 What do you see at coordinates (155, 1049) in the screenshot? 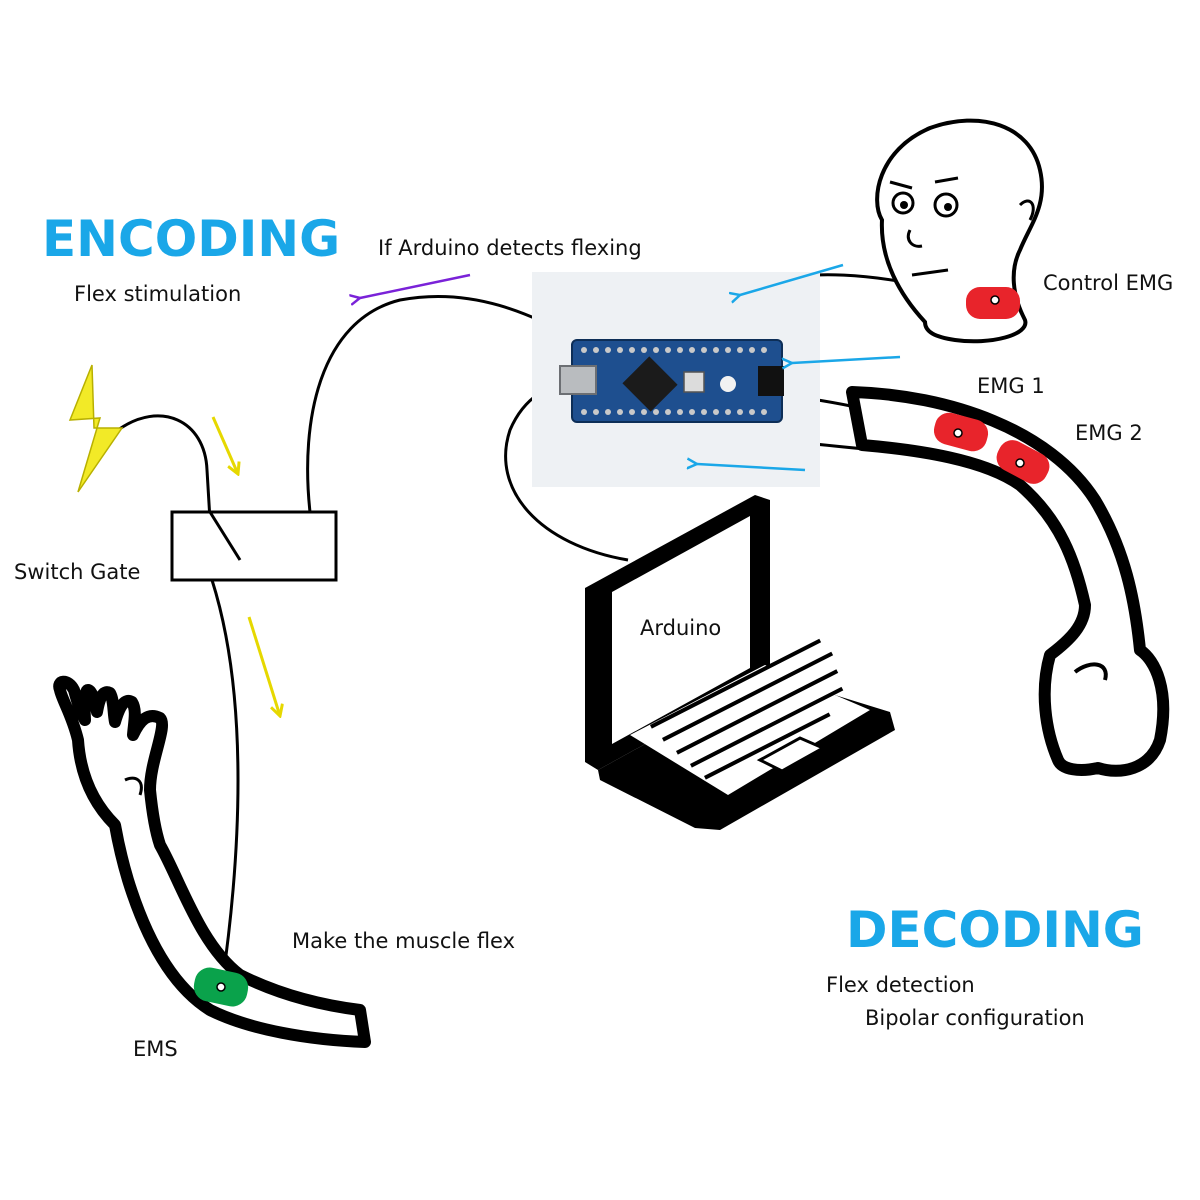
I see `ems-label: EMS` at bounding box center [155, 1049].